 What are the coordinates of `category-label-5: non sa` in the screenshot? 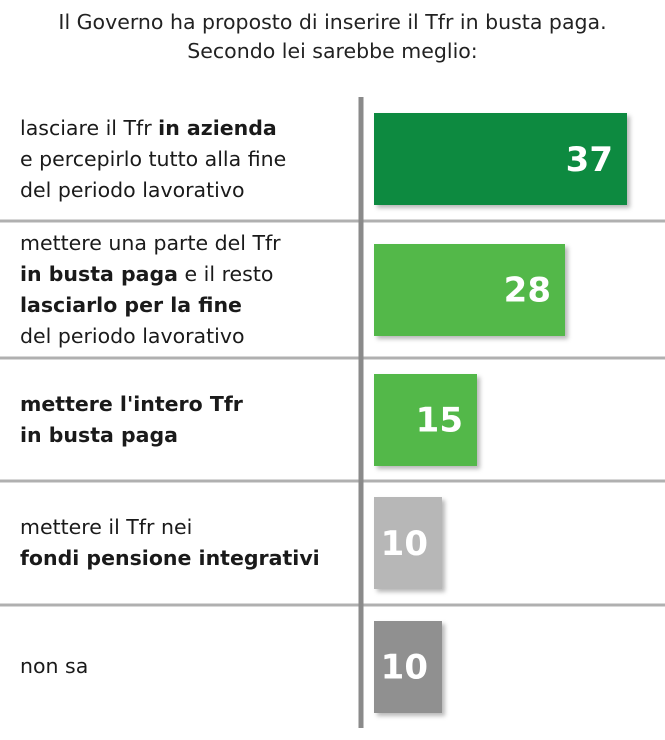 It's located at (54, 666).